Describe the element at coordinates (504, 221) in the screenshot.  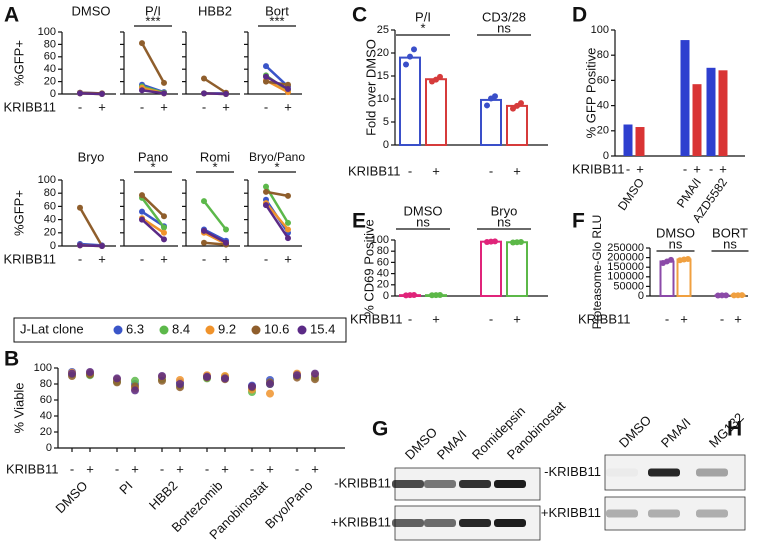
I see `significance: ns` at that location.